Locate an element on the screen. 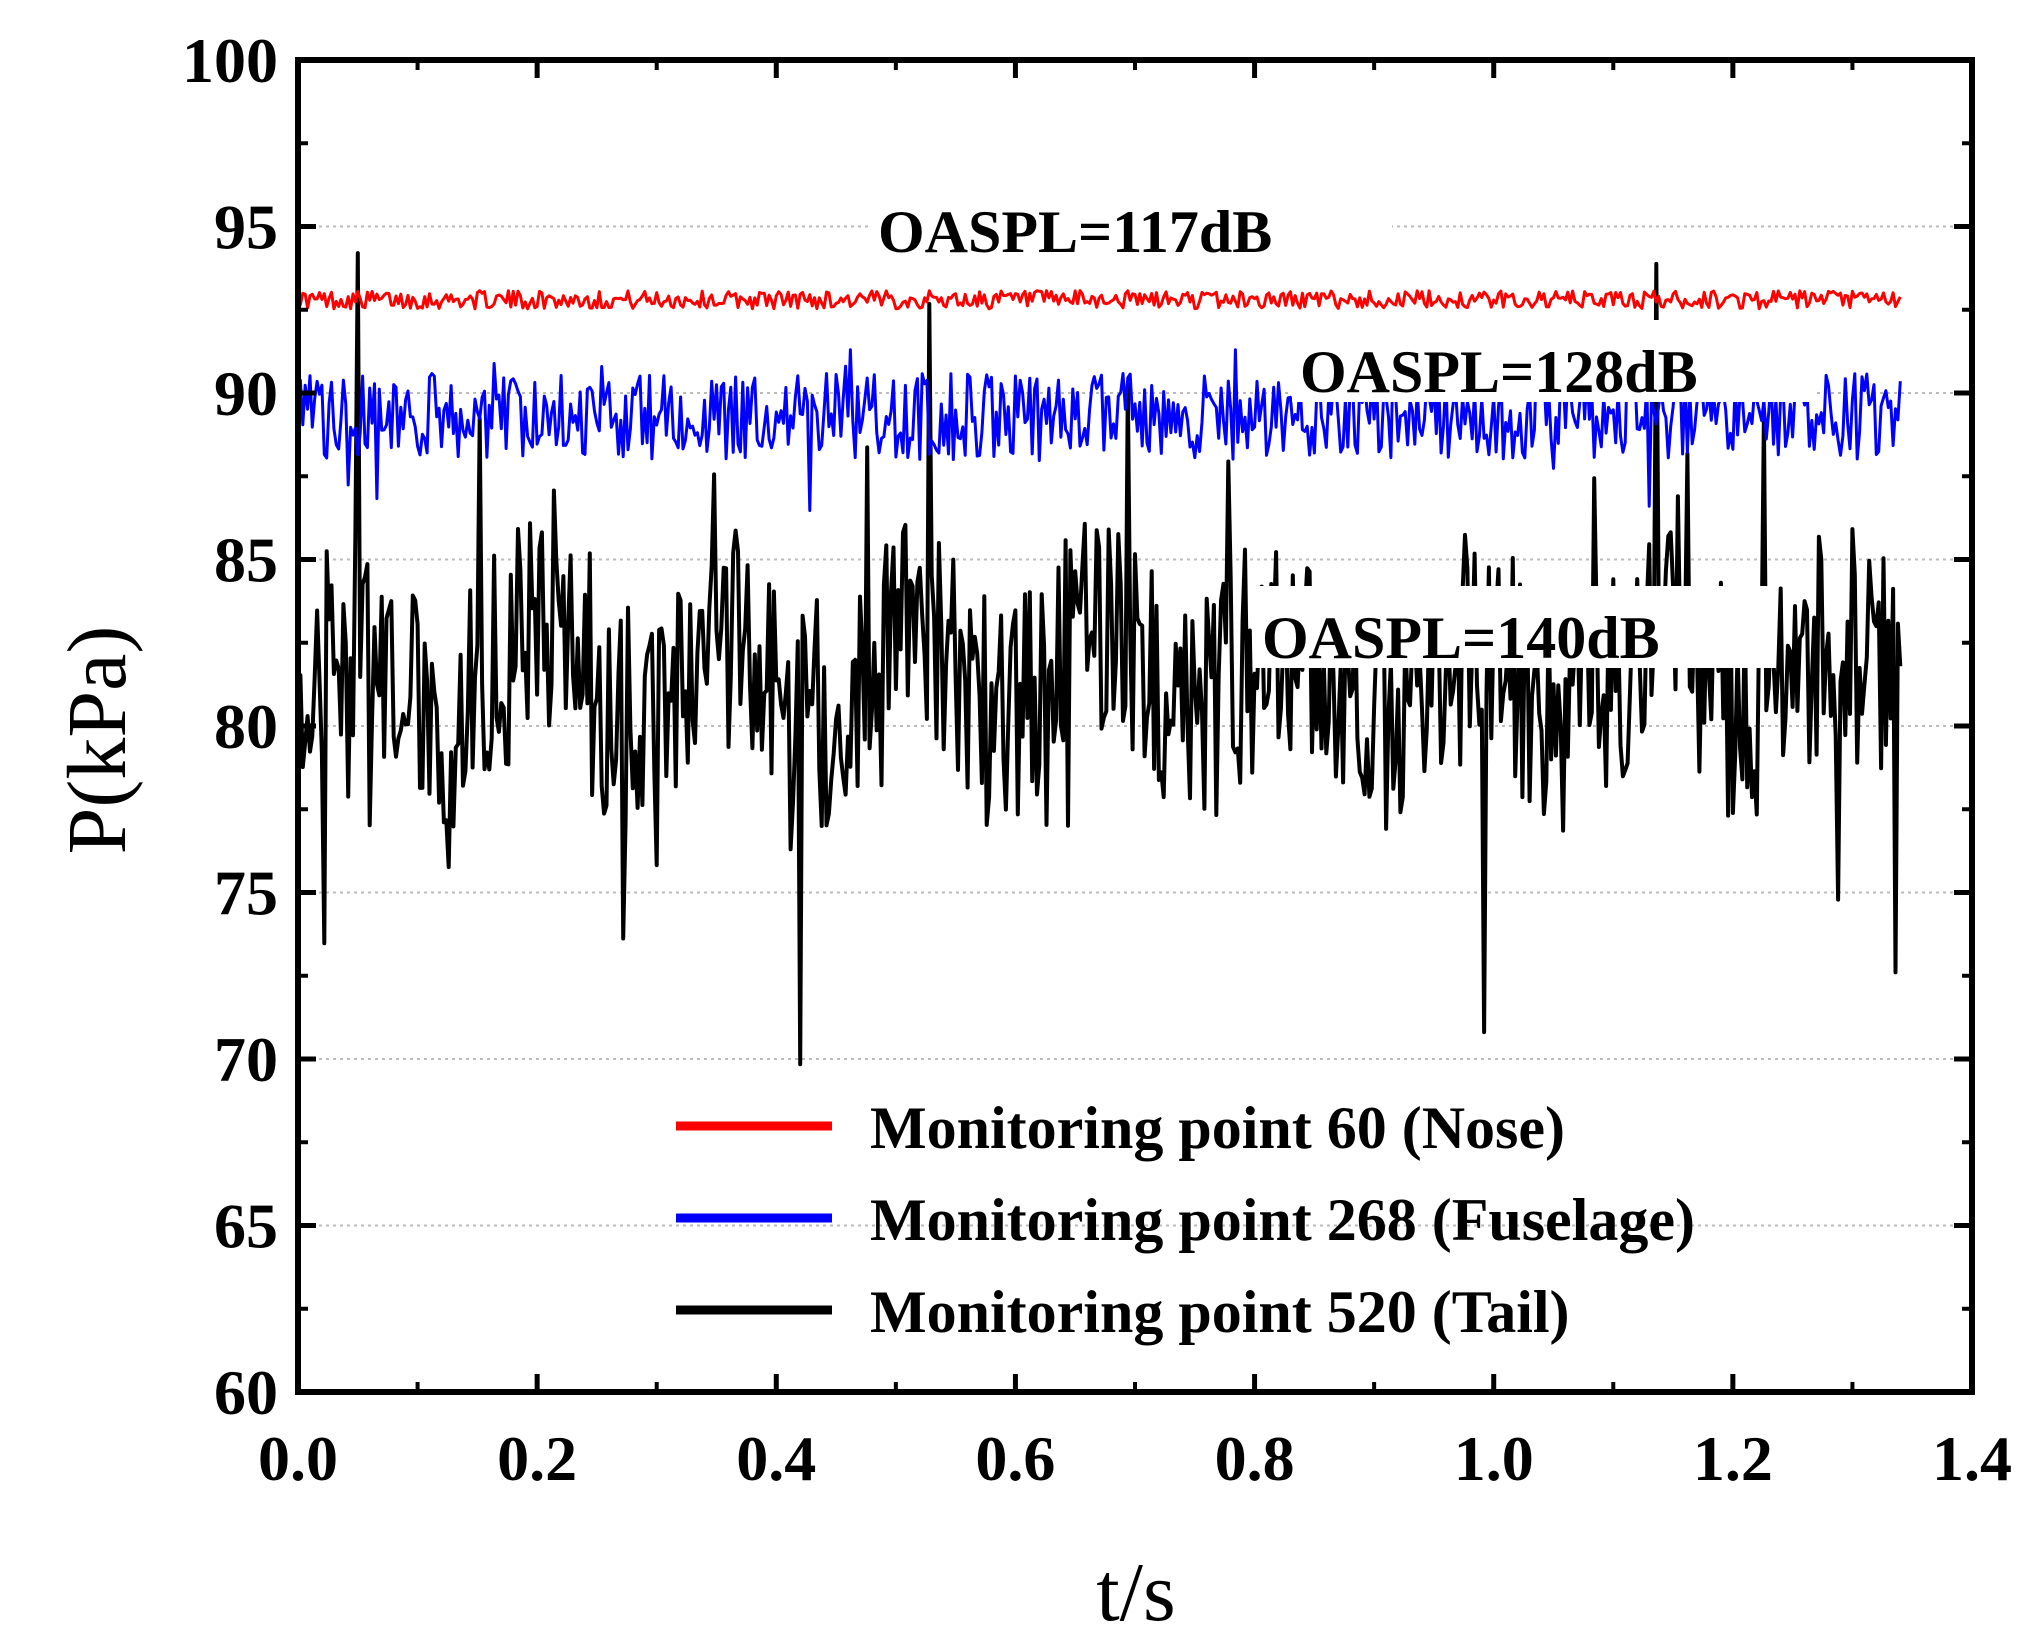 This screenshot has width=2043, height=1639. y-tick-label: 80 is located at coordinates (246, 726).